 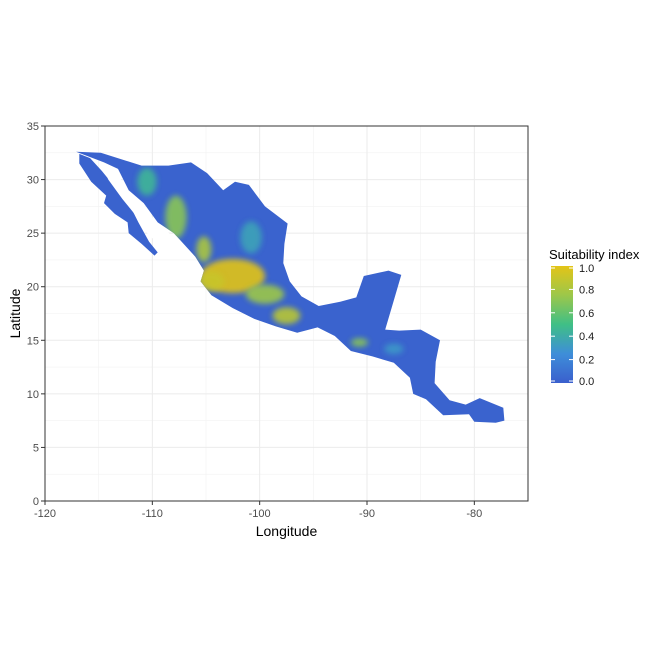 What do you see at coordinates (586, 290) in the screenshot?
I see `legend-label: 0.8` at bounding box center [586, 290].